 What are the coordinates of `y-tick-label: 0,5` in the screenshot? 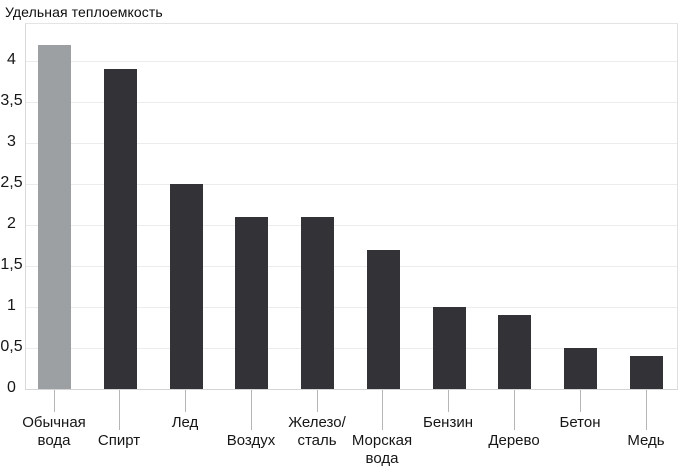 It's located at (11, 346).